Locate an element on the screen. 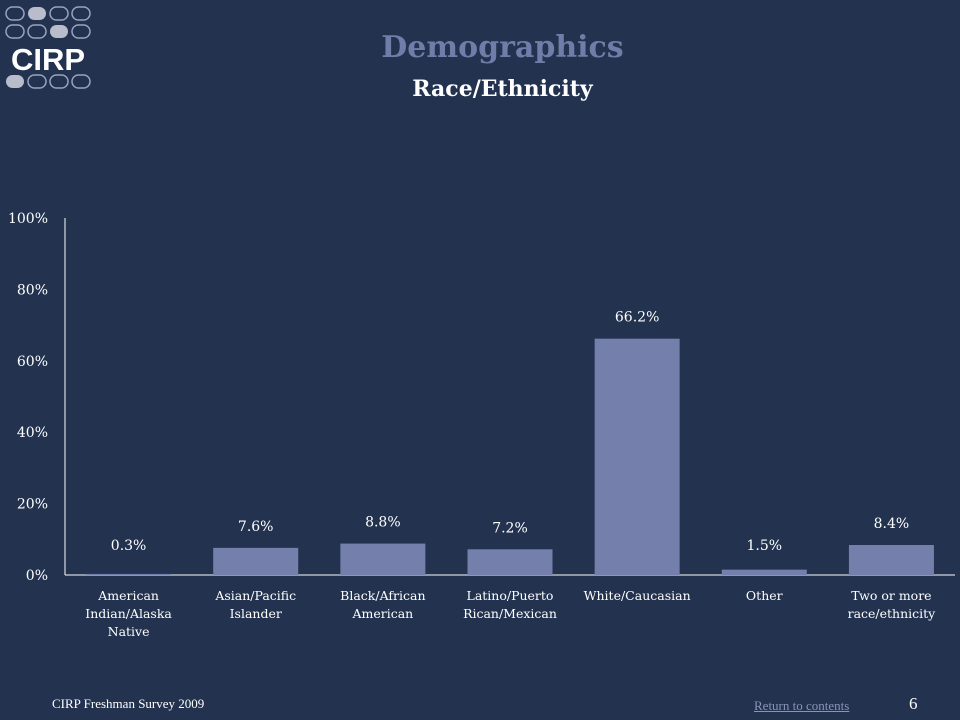  data-label: 7.6% is located at coordinates (256, 527).